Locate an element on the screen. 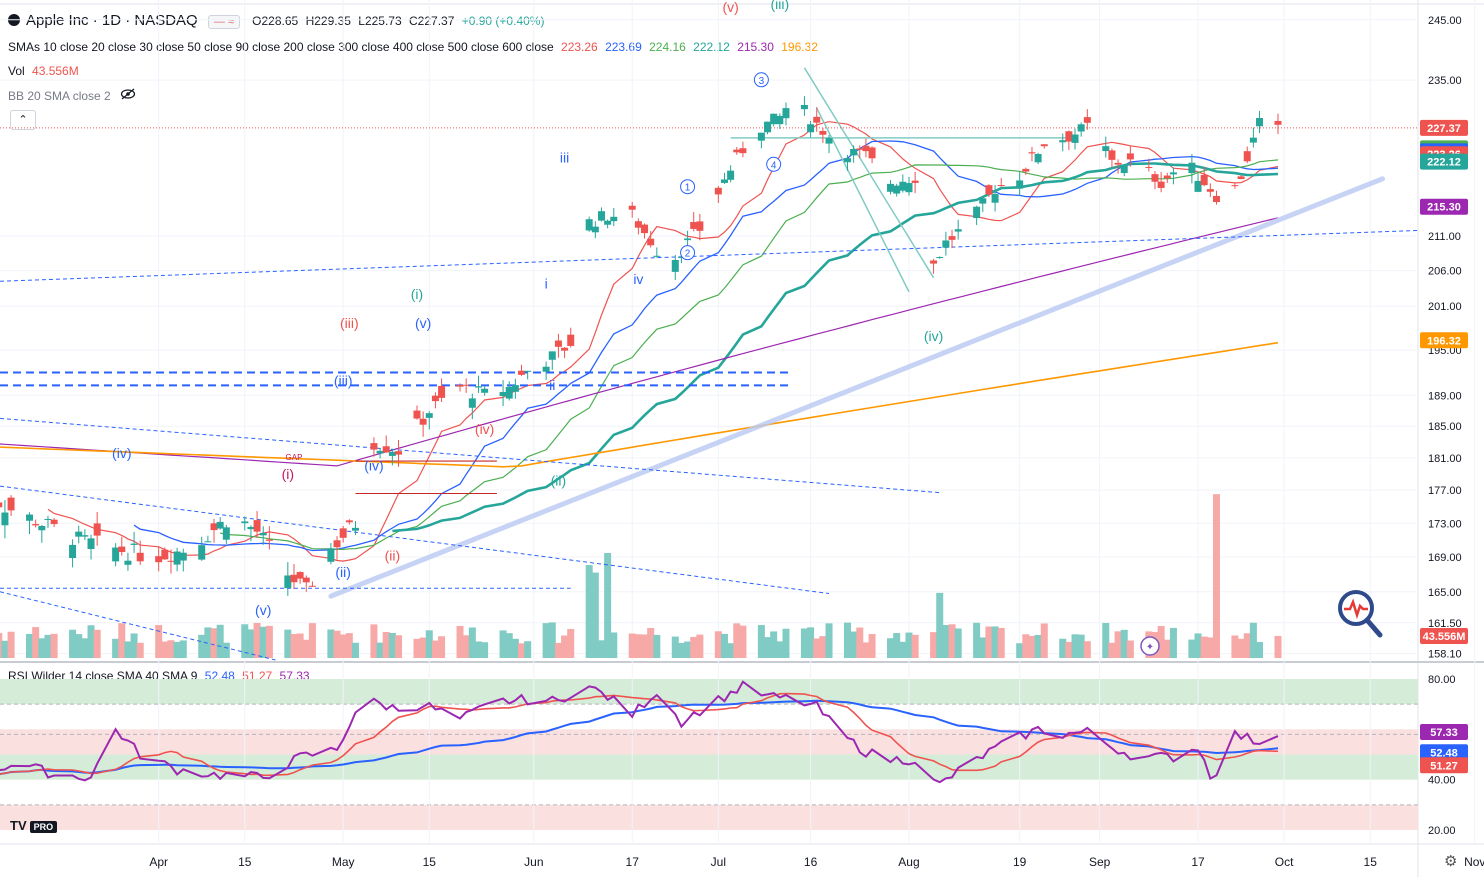 The image size is (1484, 877). ohlc-low: L225.73 is located at coordinates (380, 21).